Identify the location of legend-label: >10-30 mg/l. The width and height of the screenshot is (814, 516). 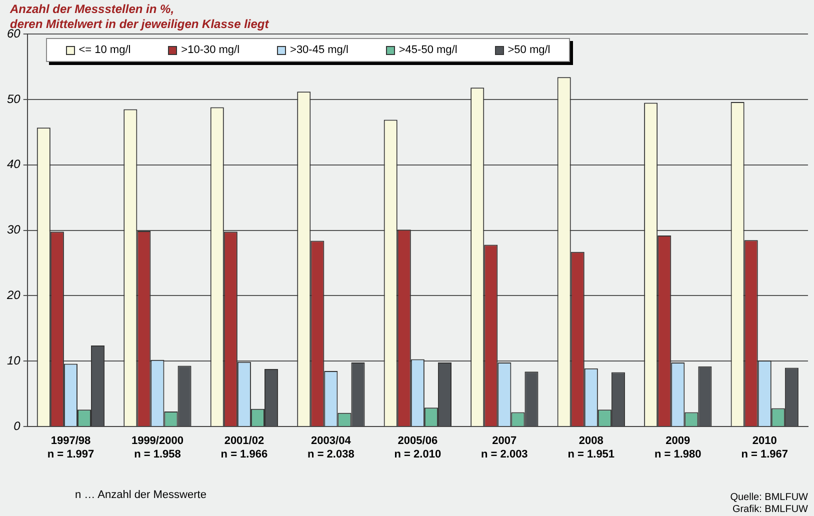
(210, 50).